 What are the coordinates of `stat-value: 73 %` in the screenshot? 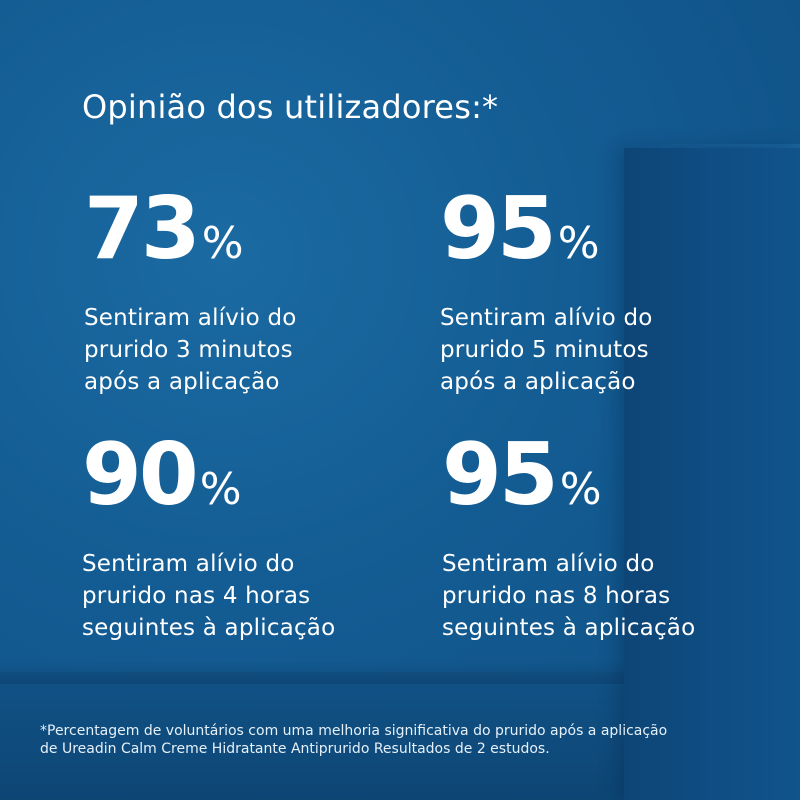 It's located at (249, 229).